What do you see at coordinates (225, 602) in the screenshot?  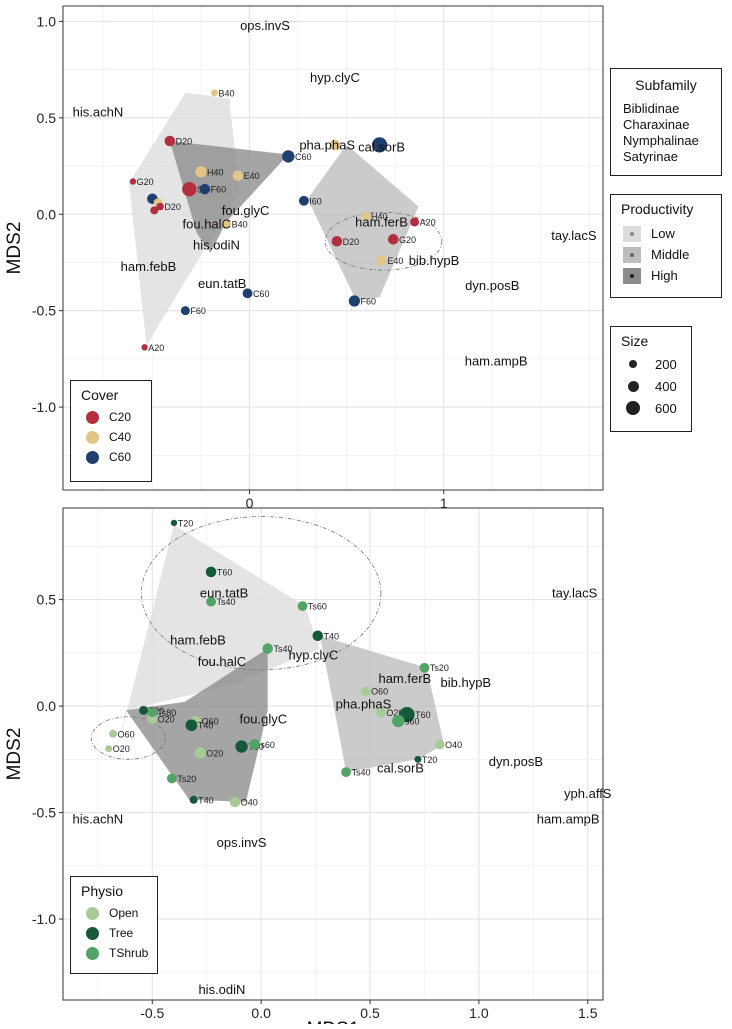 I see `point-label: Ts40` at bounding box center [225, 602].